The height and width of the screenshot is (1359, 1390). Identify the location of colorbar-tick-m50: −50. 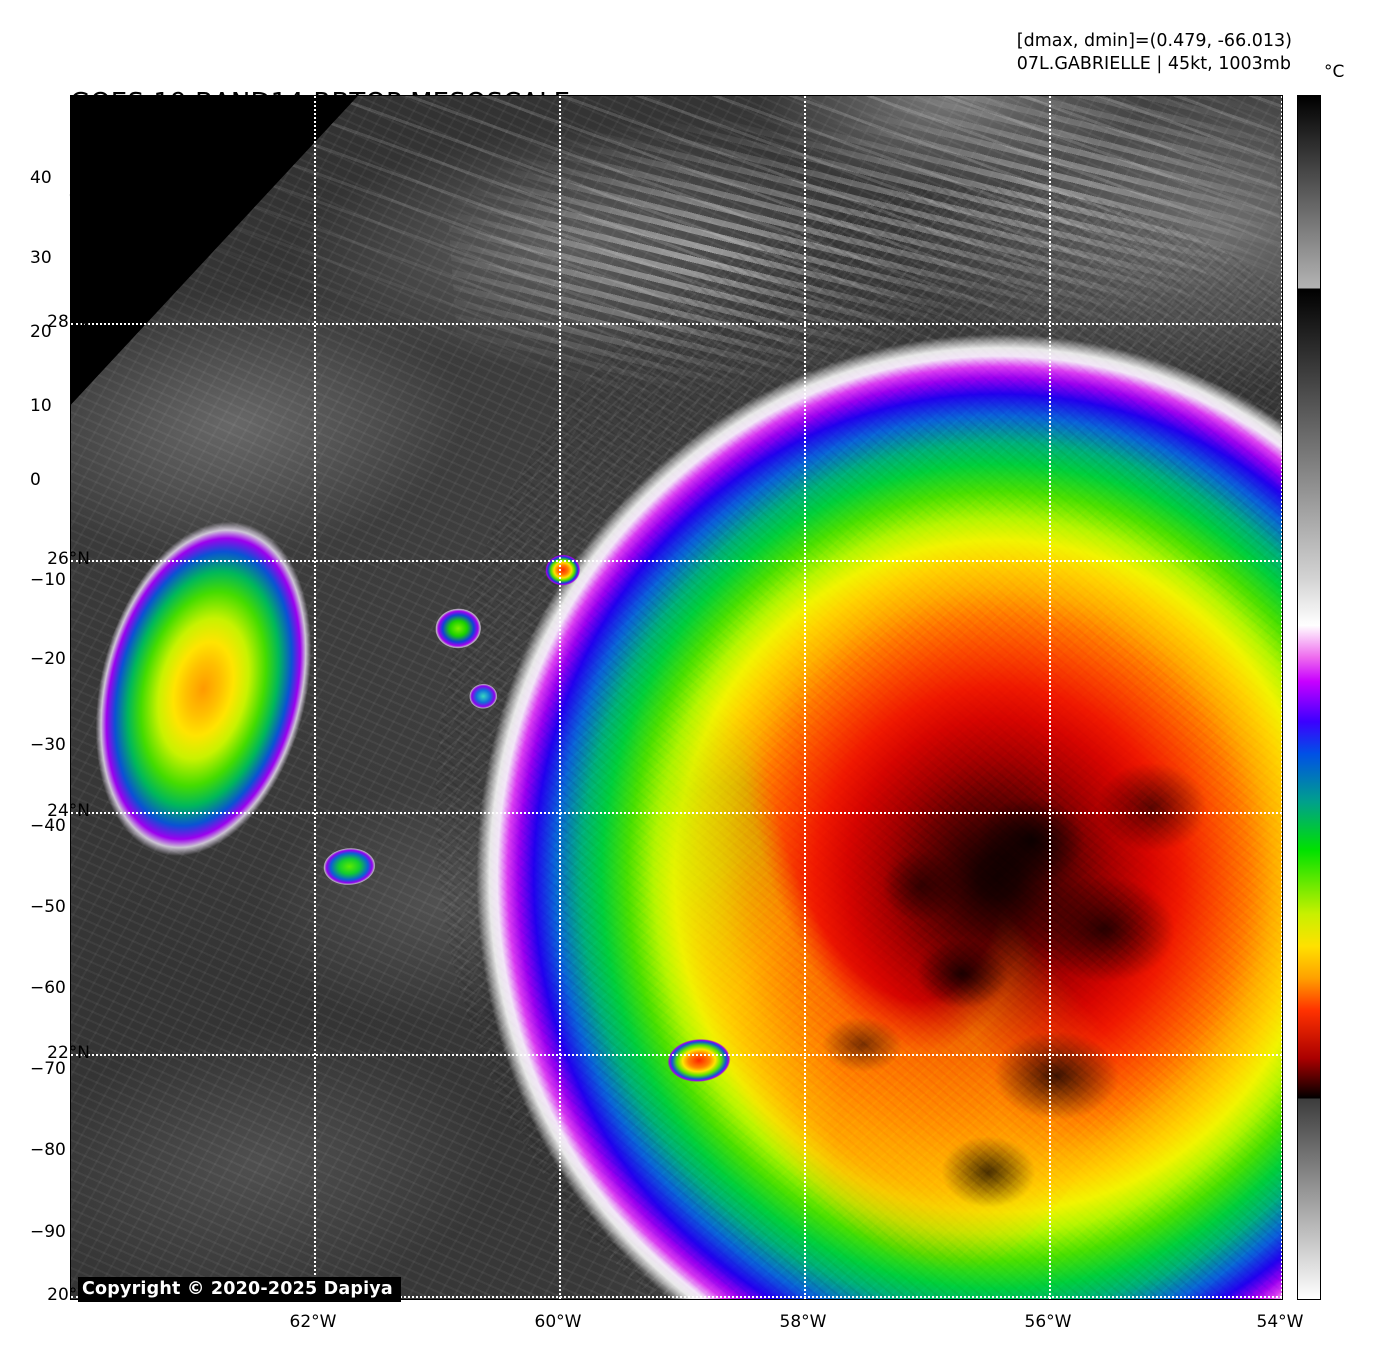
(48, 907).